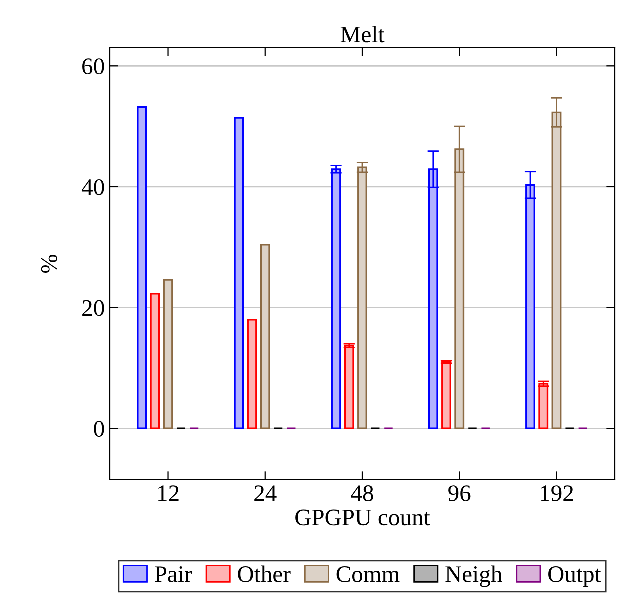  I want to click on legend-label: Pair, so click(173, 574).